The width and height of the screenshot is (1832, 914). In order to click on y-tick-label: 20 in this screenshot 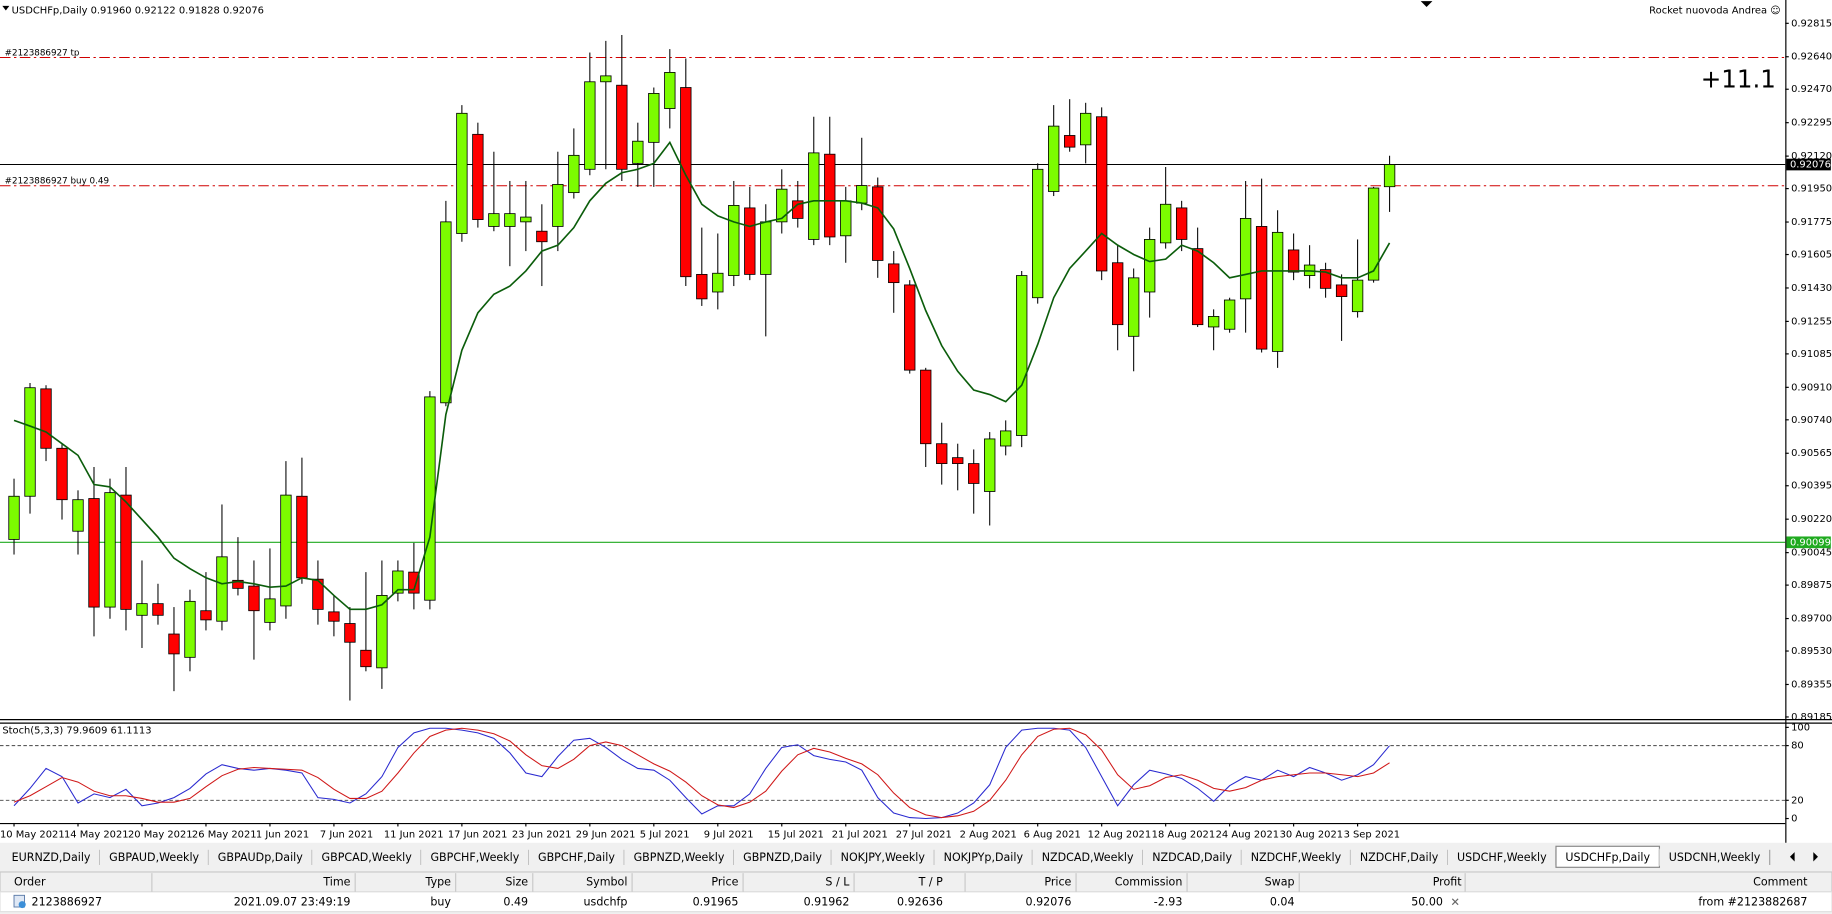, I will do `click(1797, 800)`.